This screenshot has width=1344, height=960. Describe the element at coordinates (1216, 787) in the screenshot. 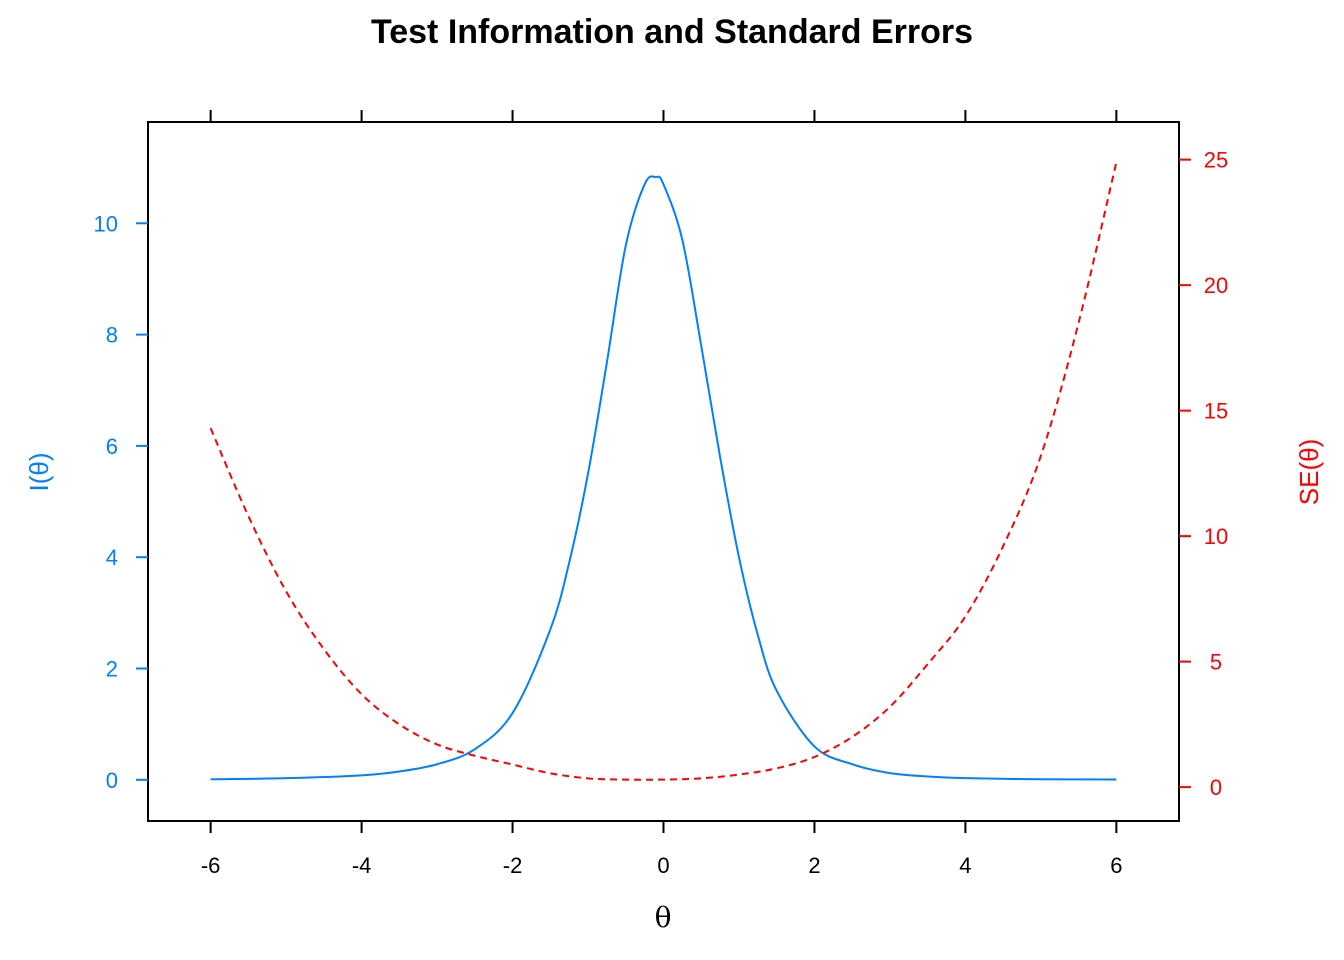

I see `y-right-tick-label: 0` at that location.